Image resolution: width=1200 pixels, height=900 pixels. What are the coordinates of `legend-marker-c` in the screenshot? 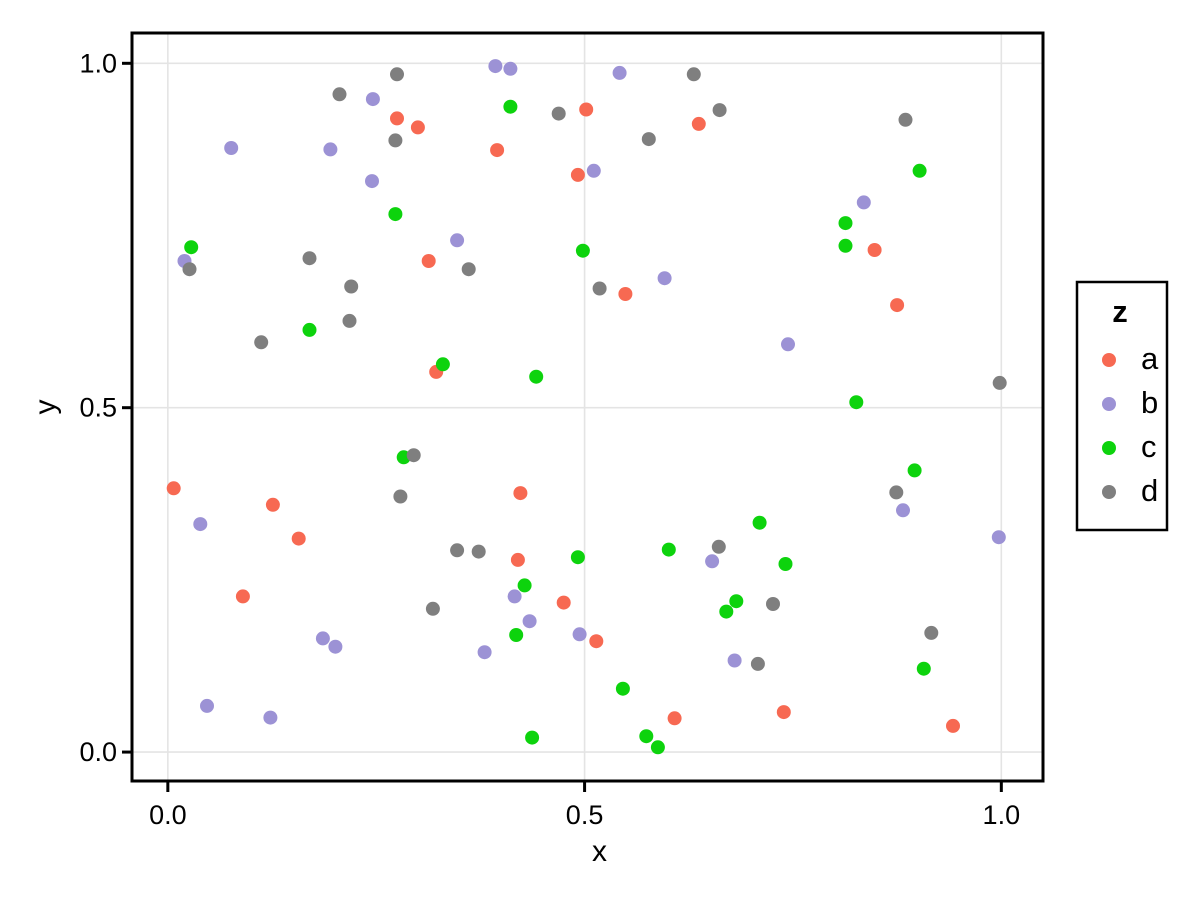 It's located at (1109, 448).